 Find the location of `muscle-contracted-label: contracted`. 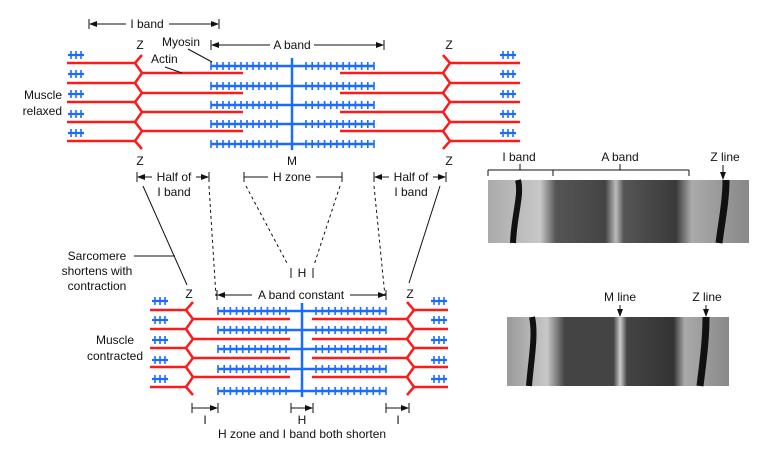

muscle-contracted-label: contracted is located at coordinates (115, 356).